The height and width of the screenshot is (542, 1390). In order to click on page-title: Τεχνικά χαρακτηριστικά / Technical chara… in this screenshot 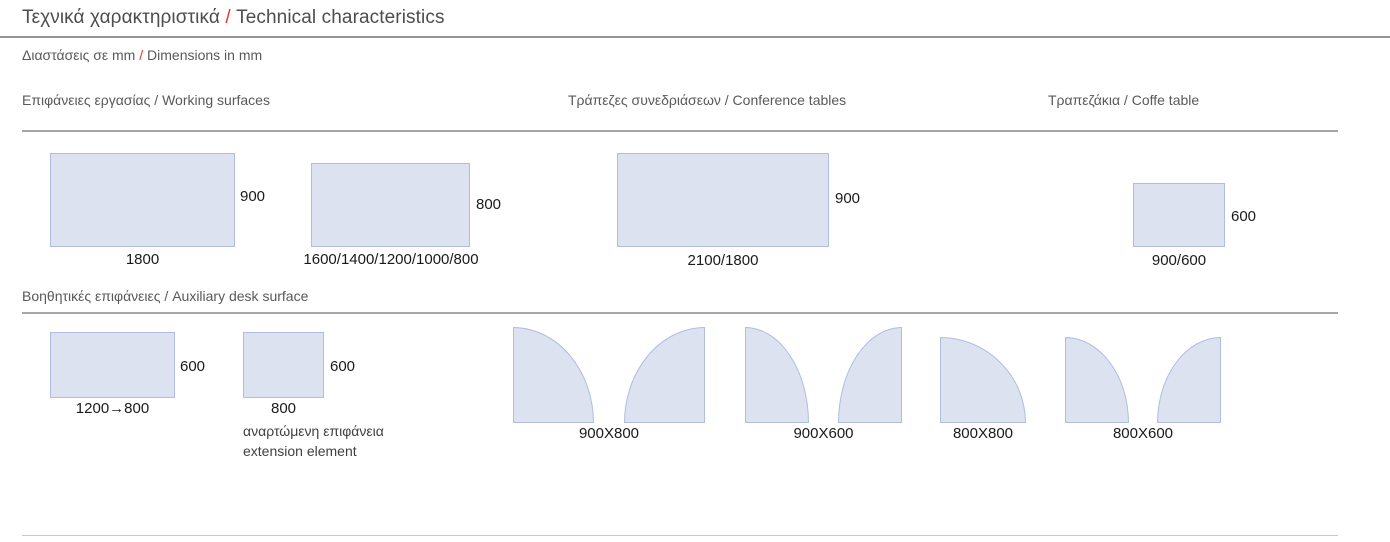, I will do `click(233, 18)`.